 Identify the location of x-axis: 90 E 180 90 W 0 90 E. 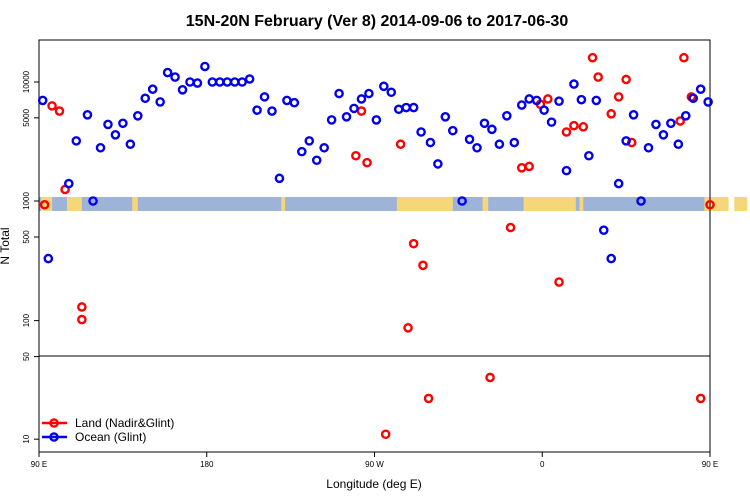
(374, 460).